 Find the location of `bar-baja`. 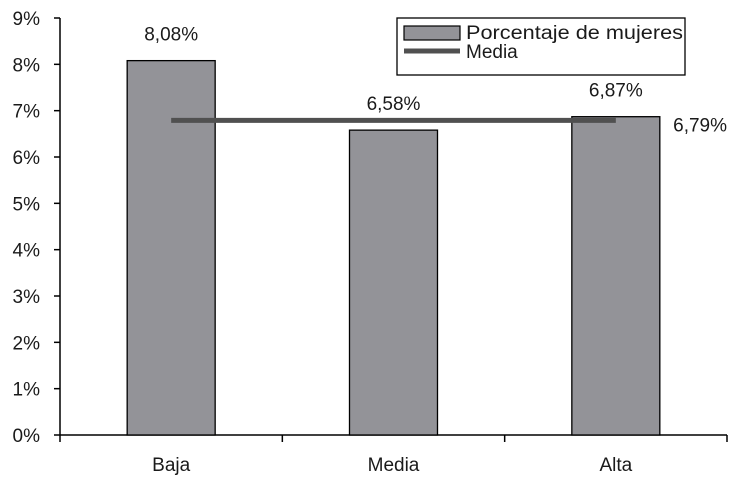

bar-baja is located at coordinates (171, 248).